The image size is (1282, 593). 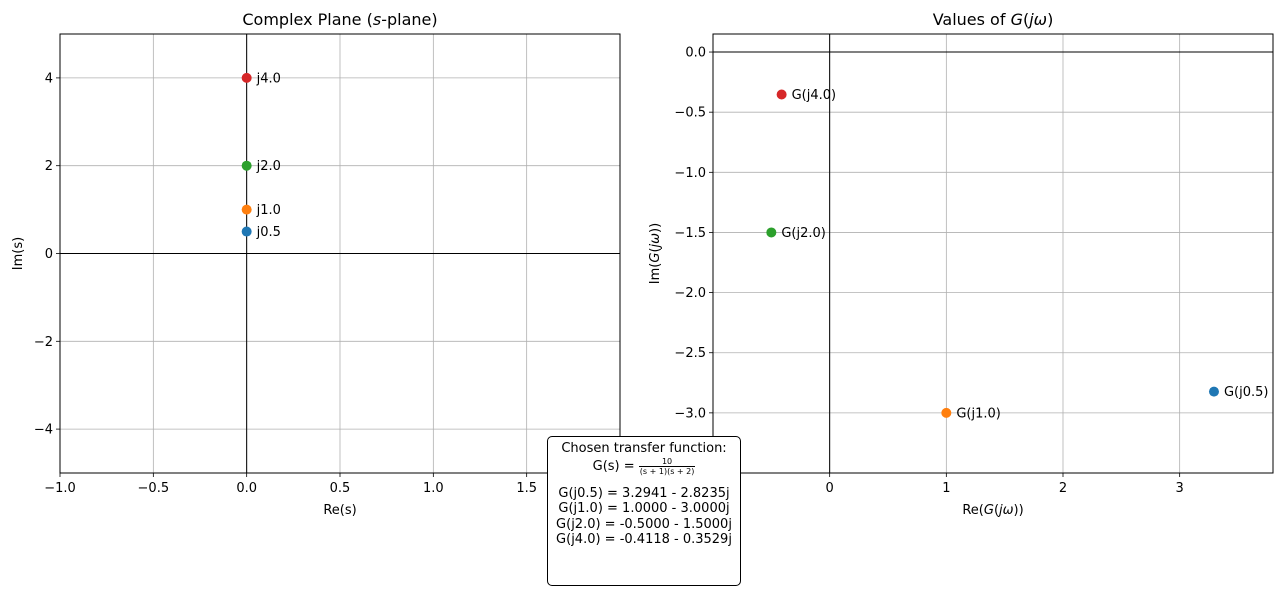 I want to click on y-tick-label: −3.0, so click(x=690, y=413).